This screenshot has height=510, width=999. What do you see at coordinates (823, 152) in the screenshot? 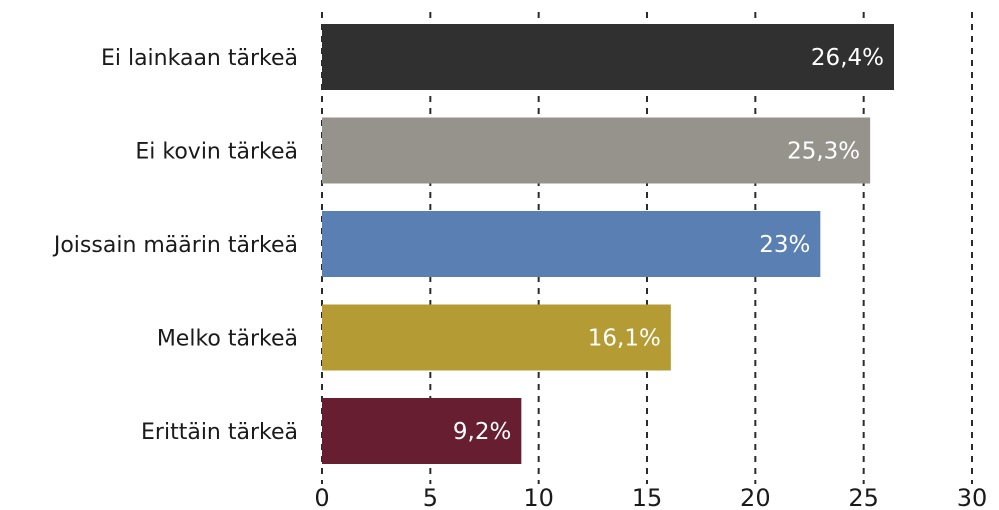
I see `bar-value-label-2: 25,3%` at bounding box center [823, 152].